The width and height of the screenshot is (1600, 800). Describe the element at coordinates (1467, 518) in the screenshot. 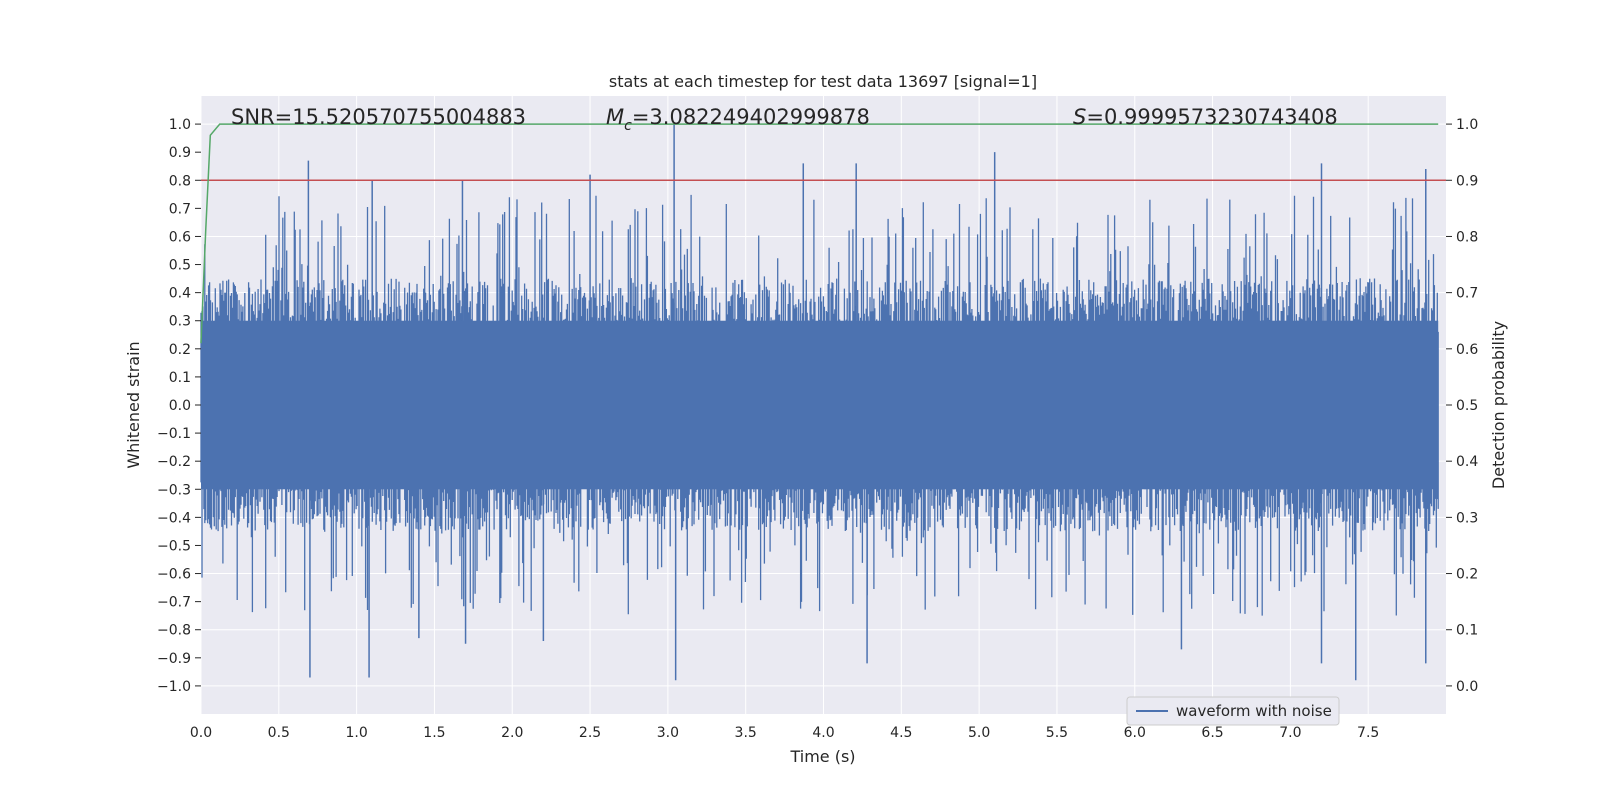

I see `y-right-tick-label-7: 0.3` at that location.